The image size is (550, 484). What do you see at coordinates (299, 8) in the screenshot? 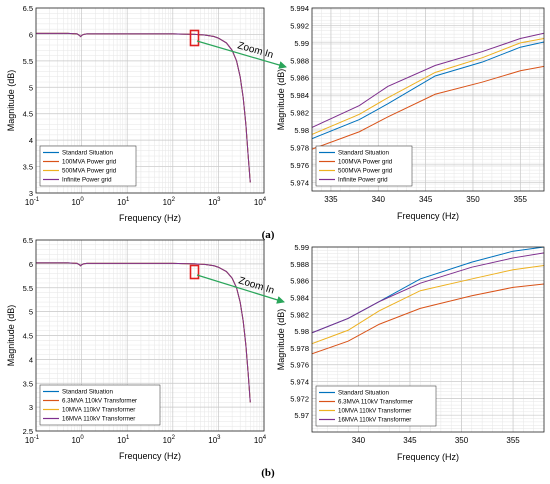
I see `y-tick-label: 5.994` at bounding box center [299, 8].